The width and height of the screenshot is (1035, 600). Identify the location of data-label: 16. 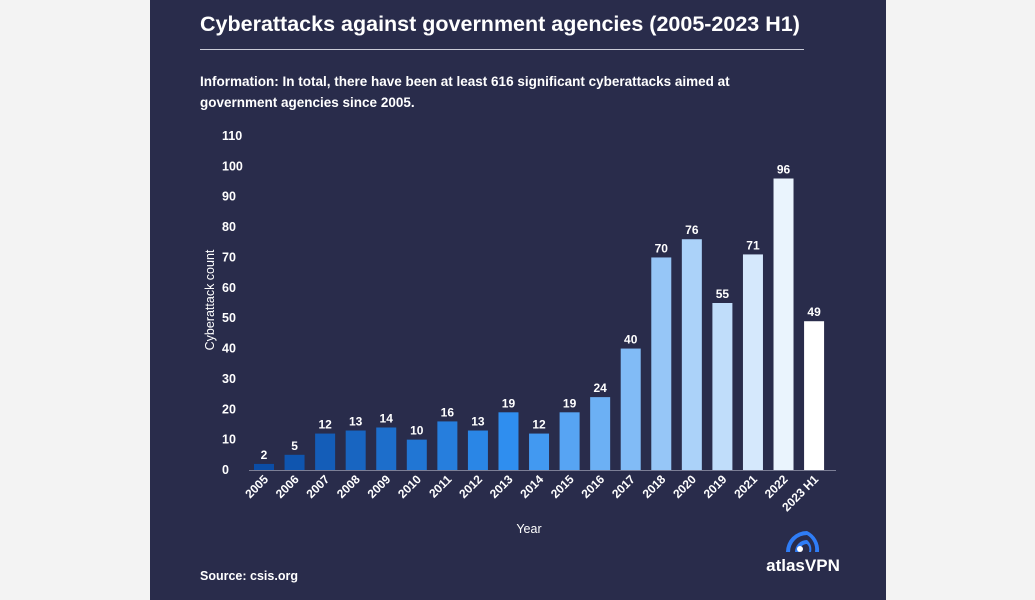
(448, 412).